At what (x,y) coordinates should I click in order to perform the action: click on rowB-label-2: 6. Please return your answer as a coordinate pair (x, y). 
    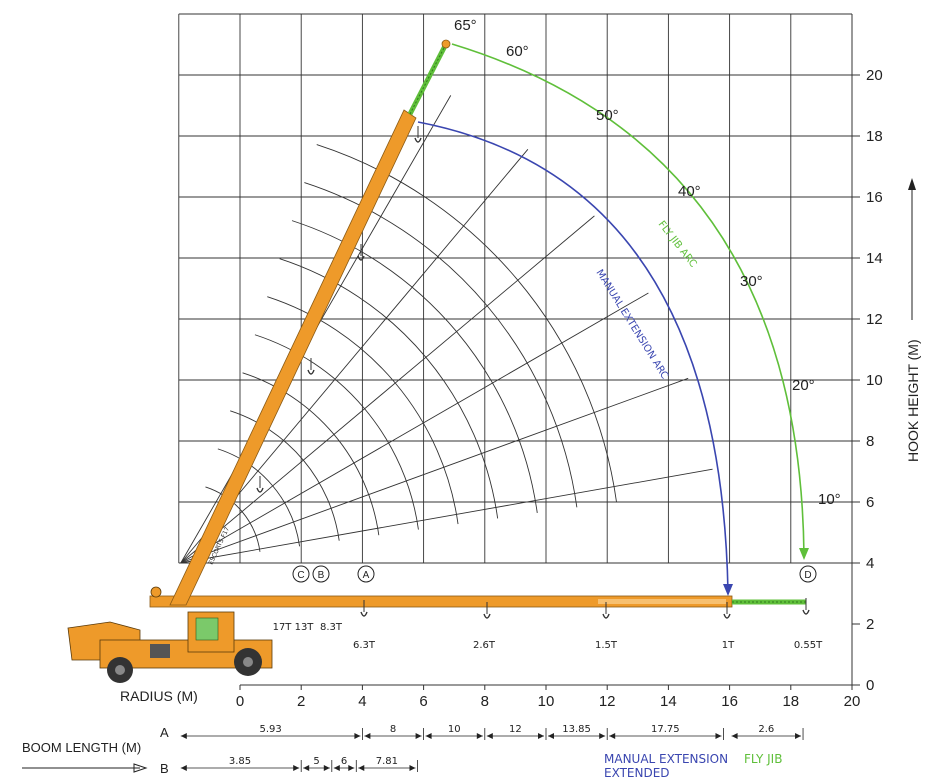
    Looking at the image, I should click on (344, 761).